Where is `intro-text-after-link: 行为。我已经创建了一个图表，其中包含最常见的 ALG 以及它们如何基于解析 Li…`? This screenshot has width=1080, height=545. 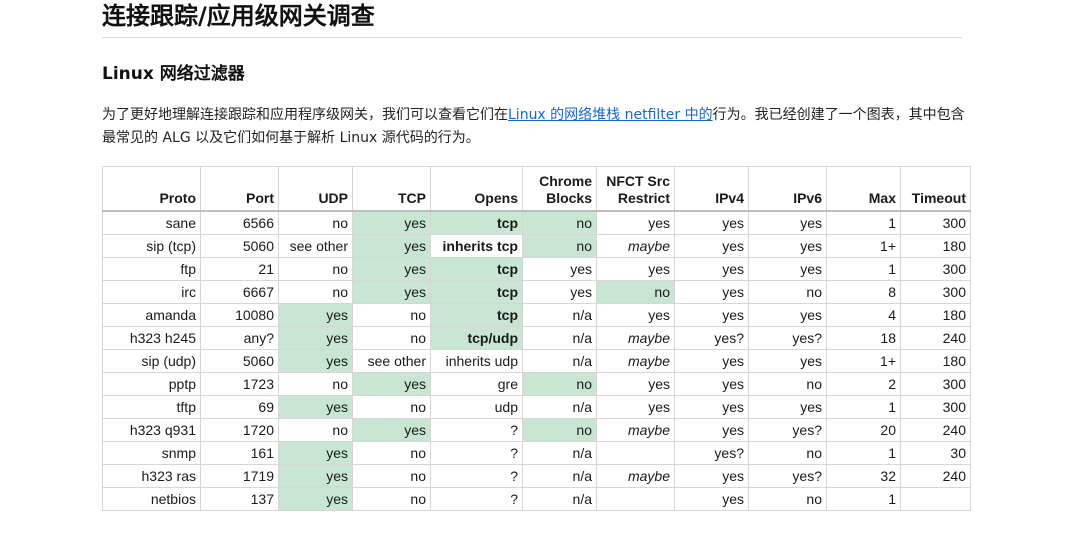 intro-text-after-link: 行为。我已经创建了一个图表，其中包含最常见的 ALG 以及它们如何基于解析 Li… is located at coordinates (533, 126).